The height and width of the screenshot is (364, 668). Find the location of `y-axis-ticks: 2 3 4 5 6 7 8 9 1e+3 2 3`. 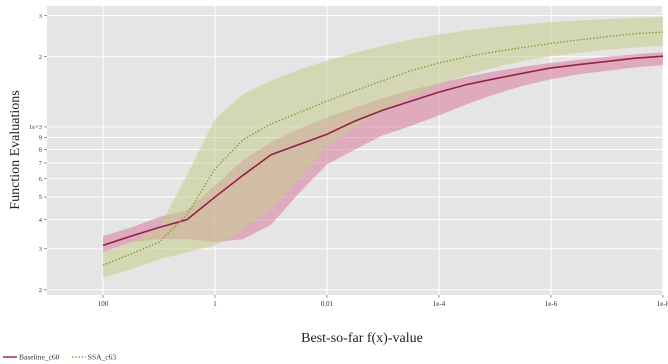

y-axis-ticks: 2 3 4 5 6 7 8 9 1e+3 2 3 is located at coordinates (38, 153).